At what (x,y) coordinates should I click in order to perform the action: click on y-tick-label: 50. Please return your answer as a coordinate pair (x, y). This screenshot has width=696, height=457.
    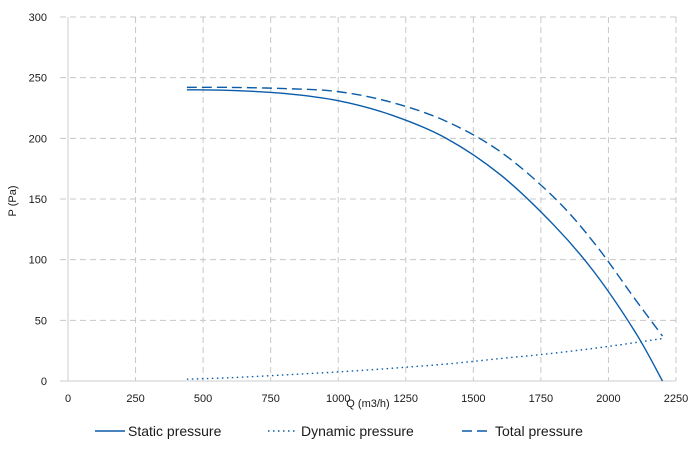
    Looking at the image, I should click on (41, 321).